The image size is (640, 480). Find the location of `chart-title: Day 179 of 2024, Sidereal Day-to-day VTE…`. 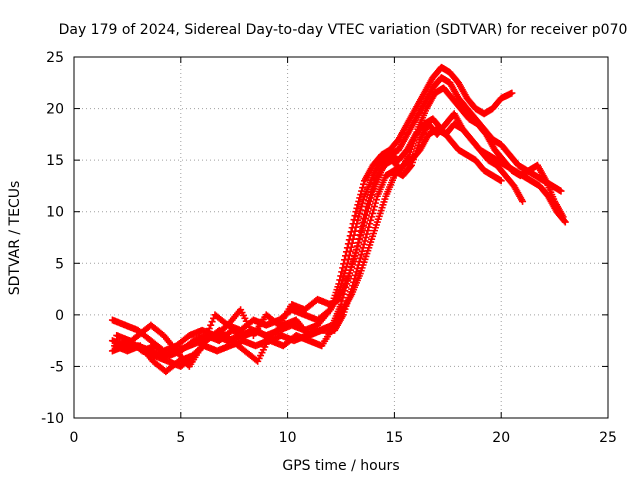

chart-title: Day 179 of 2024, Sidereal Day-to-day VTE… is located at coordinates (343, 30).